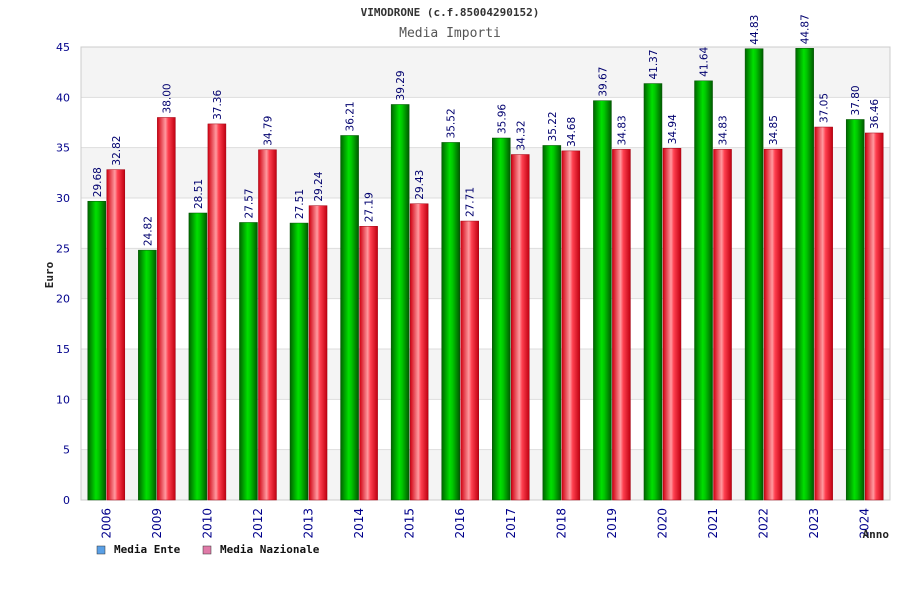 Image resolution: width=900 pixels, height=600 pixels. Describe the element at coordinates (368, 363) in the screenshot. I see `bar-media-nazionale-2014` at that location.